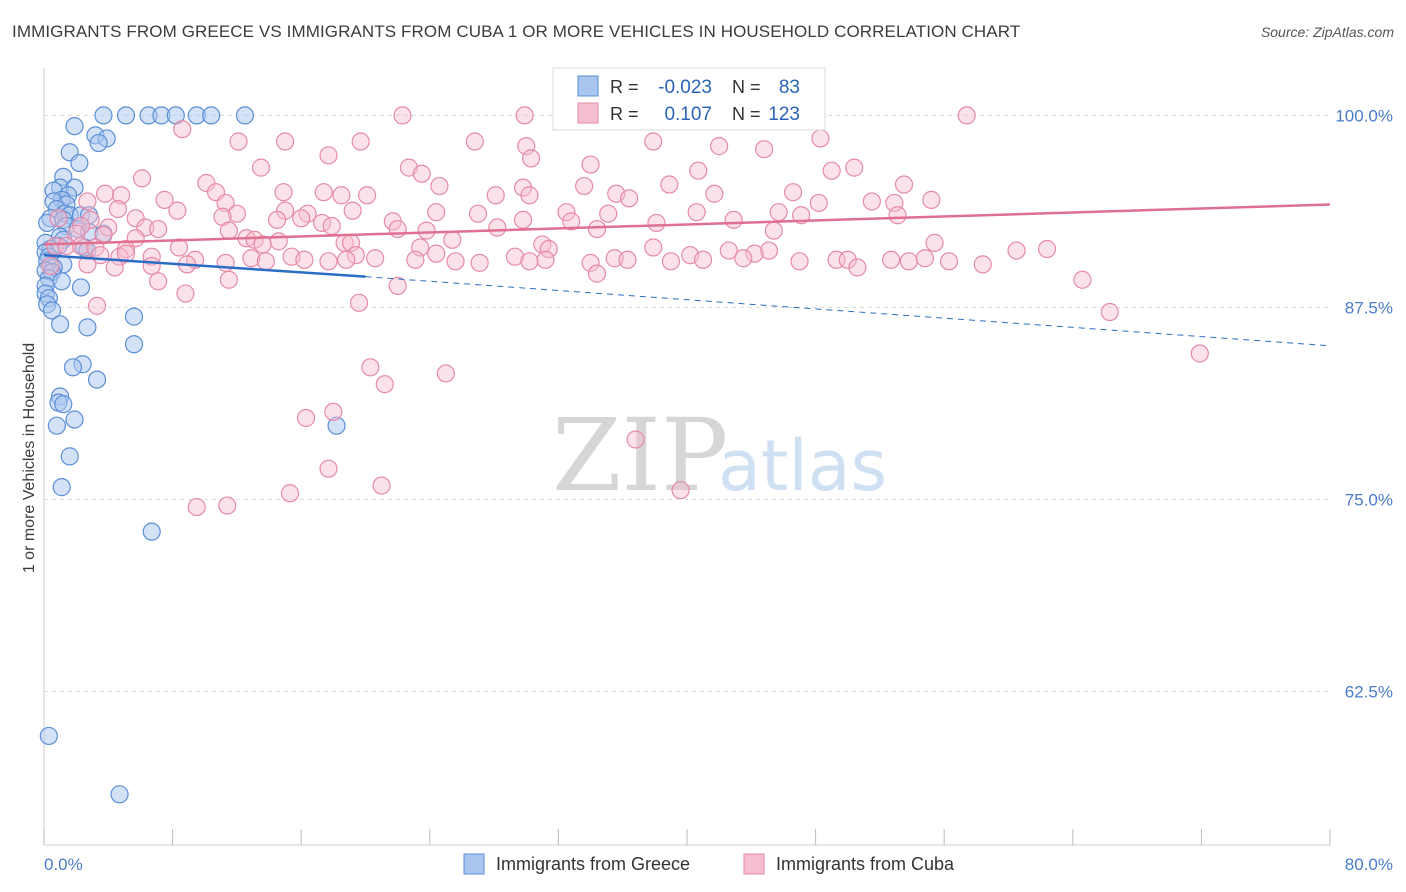 The image size is (1406, 892). Describe the element at coordinates (63, 864) in the screenshot. I see `x-tick-label-min: 0.0%` at that location.